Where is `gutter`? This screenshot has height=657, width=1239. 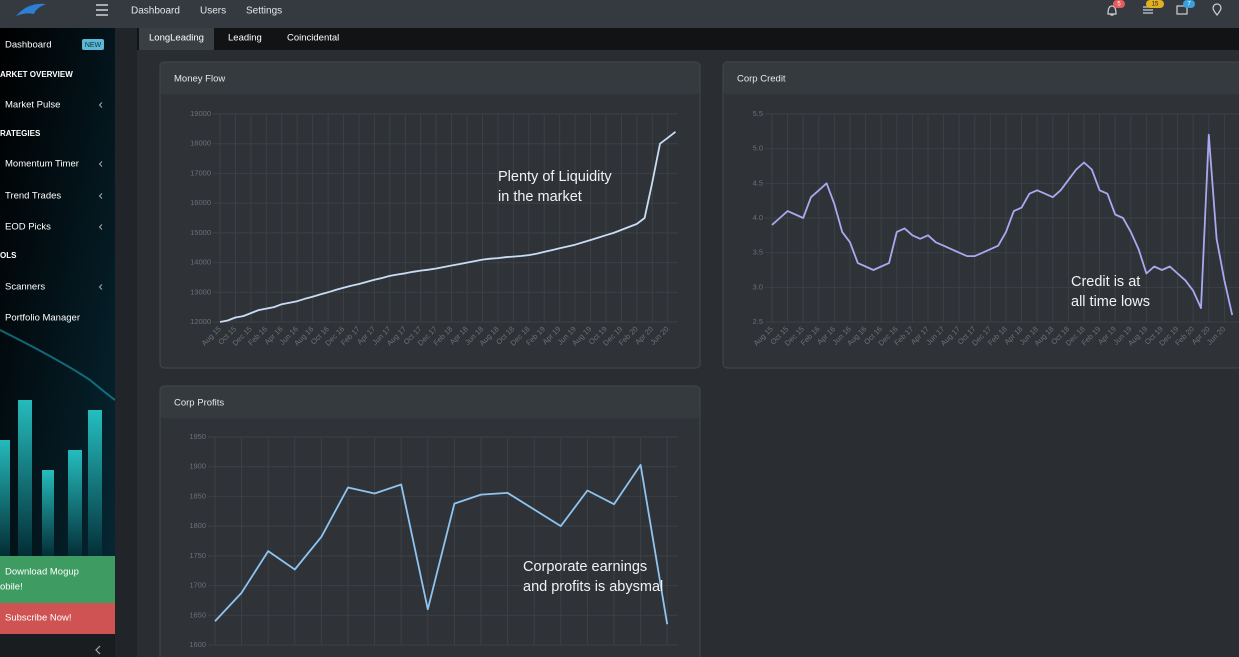
gutter is located at coordinates (126, 342).